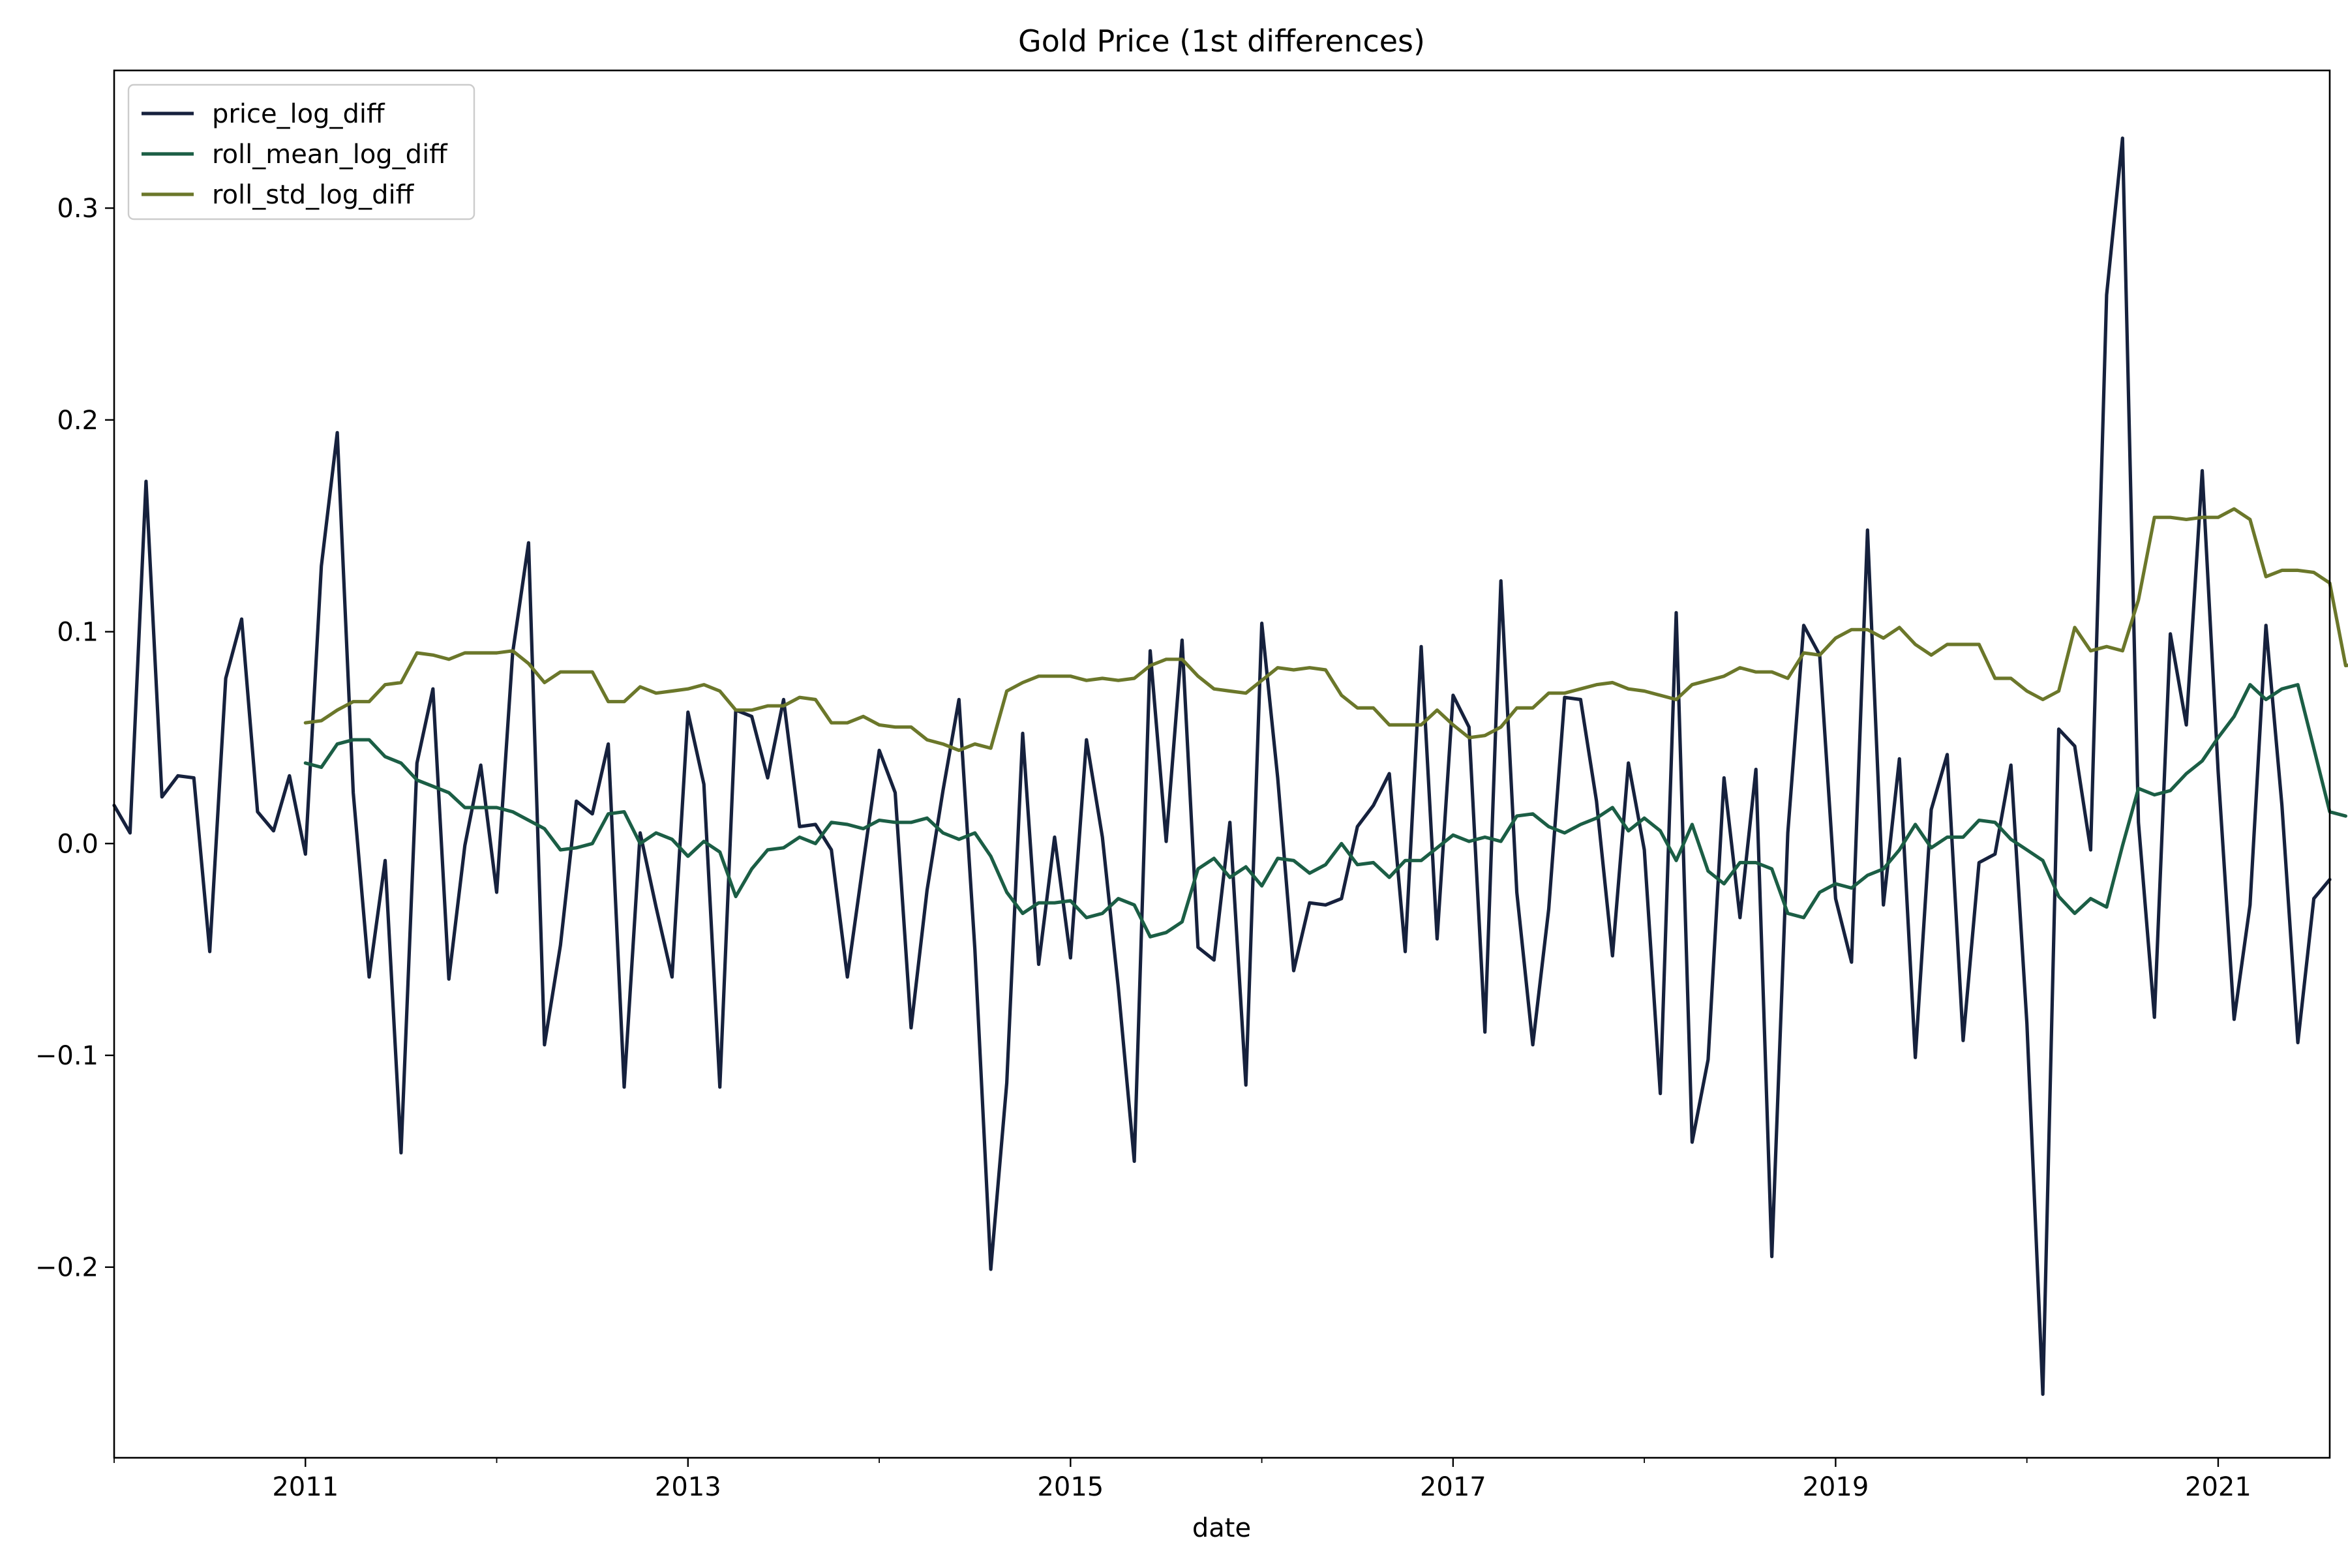  I want to click on x-tick-label: 2021, so click(2218, 1487).